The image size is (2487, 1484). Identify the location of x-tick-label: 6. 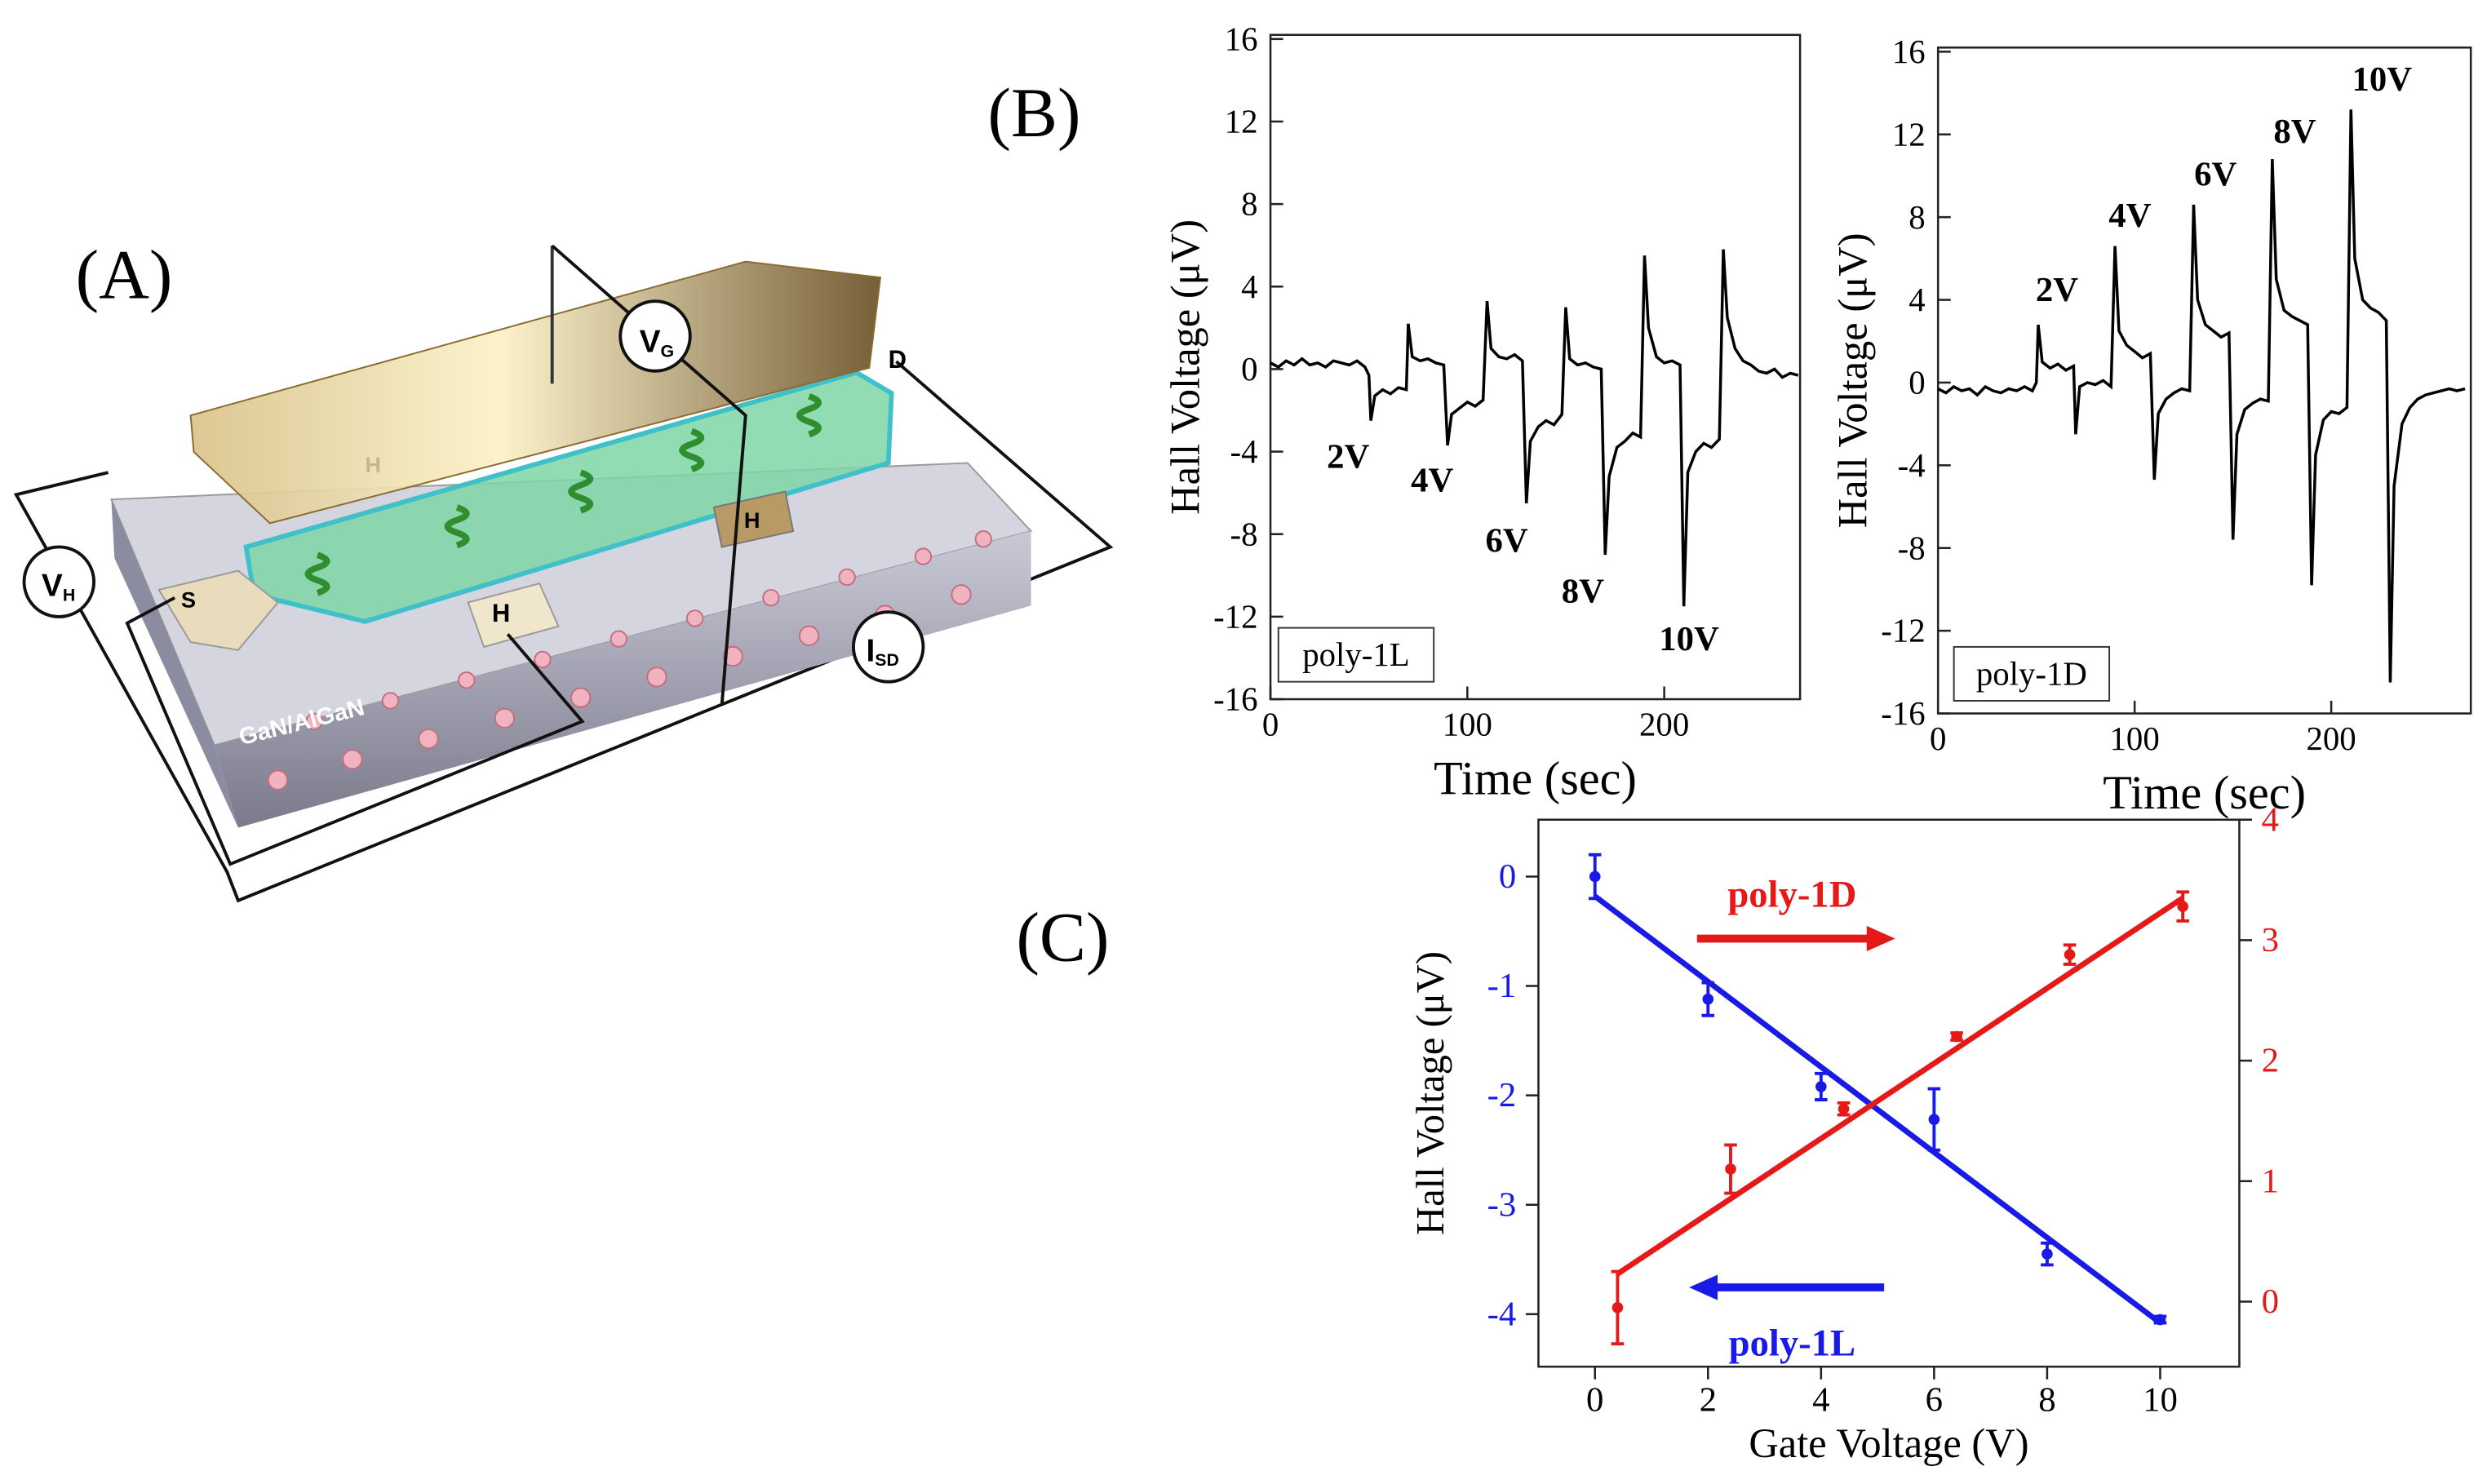
(1934, 1400).